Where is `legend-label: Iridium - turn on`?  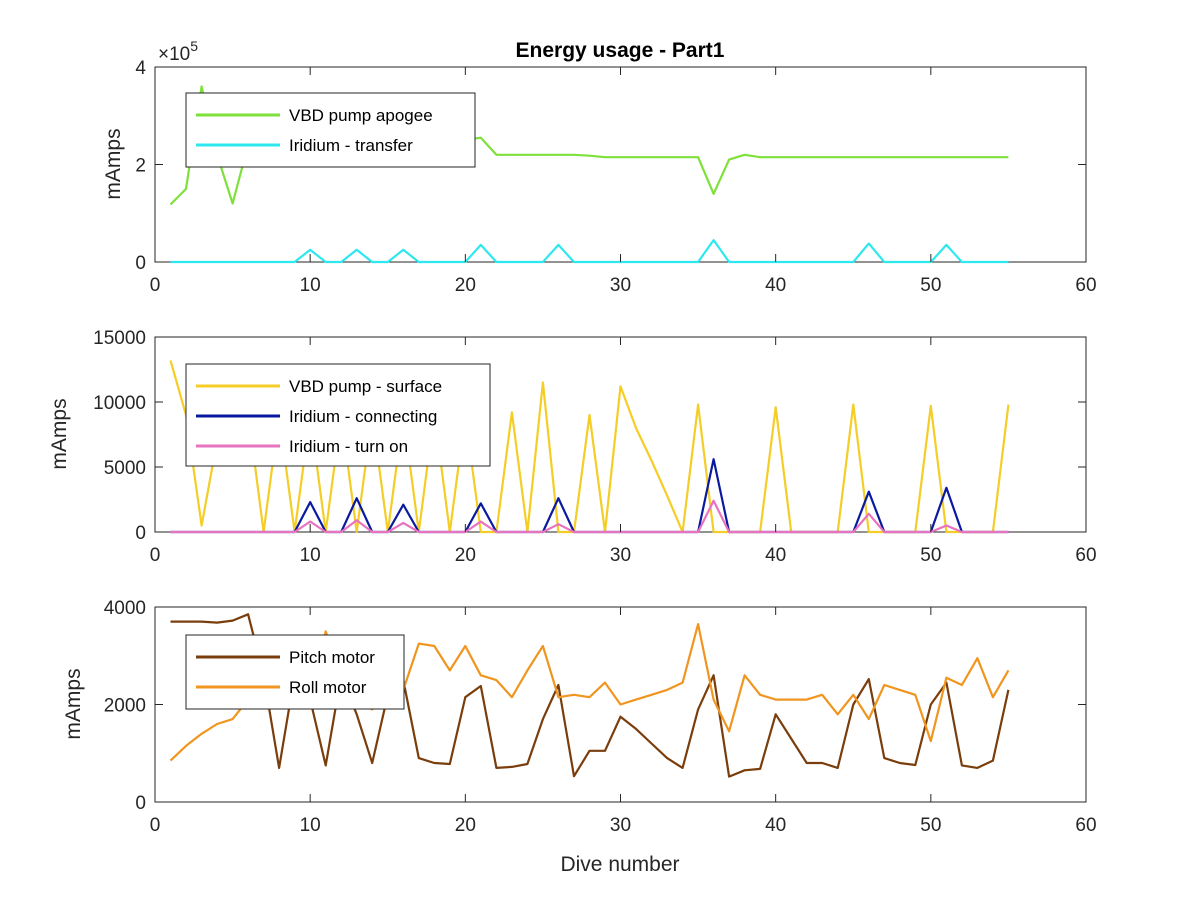
legend-label: Iridium - turn on is located at coordinates (348, 446).